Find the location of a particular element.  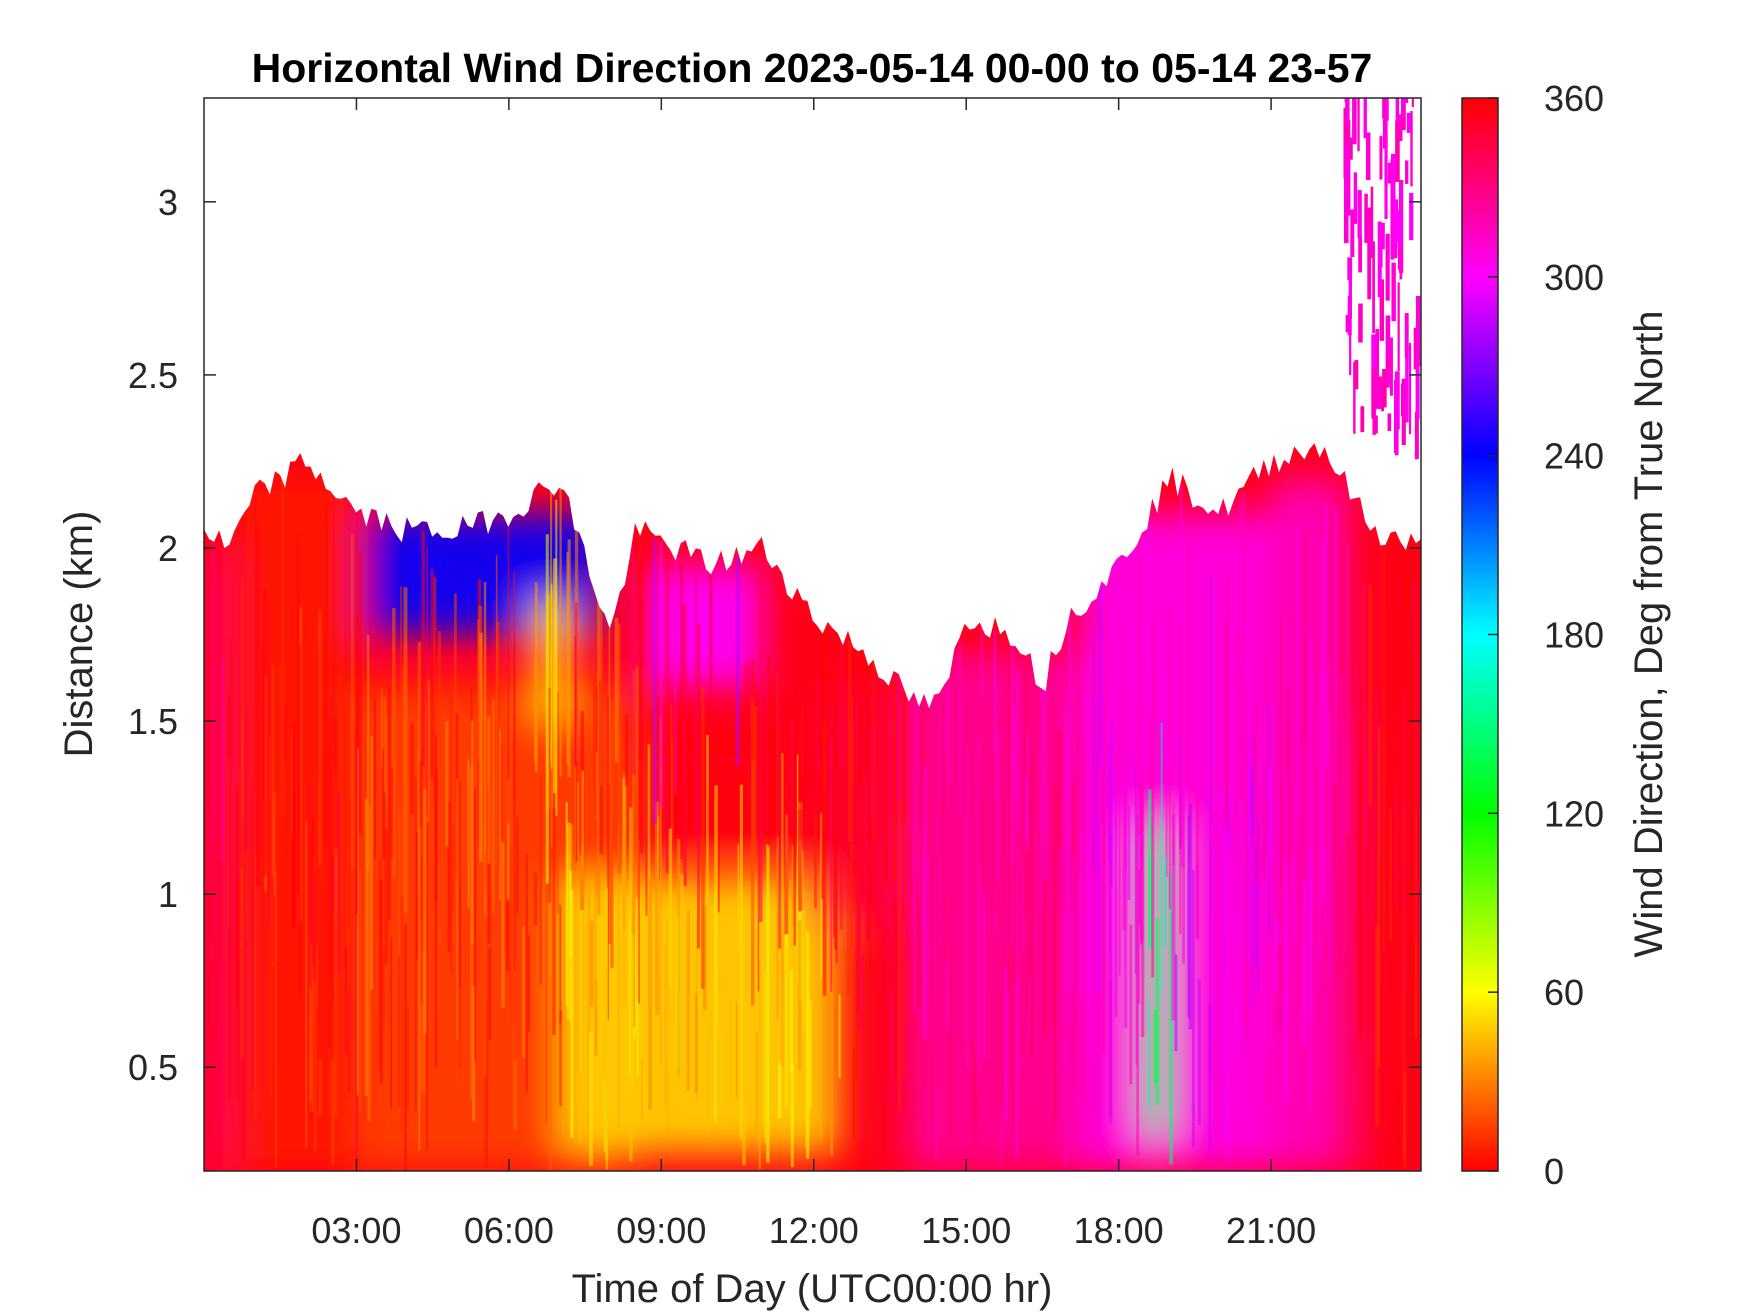

colorbar-ticks: 0 60 120 180 240 300 360 is located at coordinates (1546, 635).